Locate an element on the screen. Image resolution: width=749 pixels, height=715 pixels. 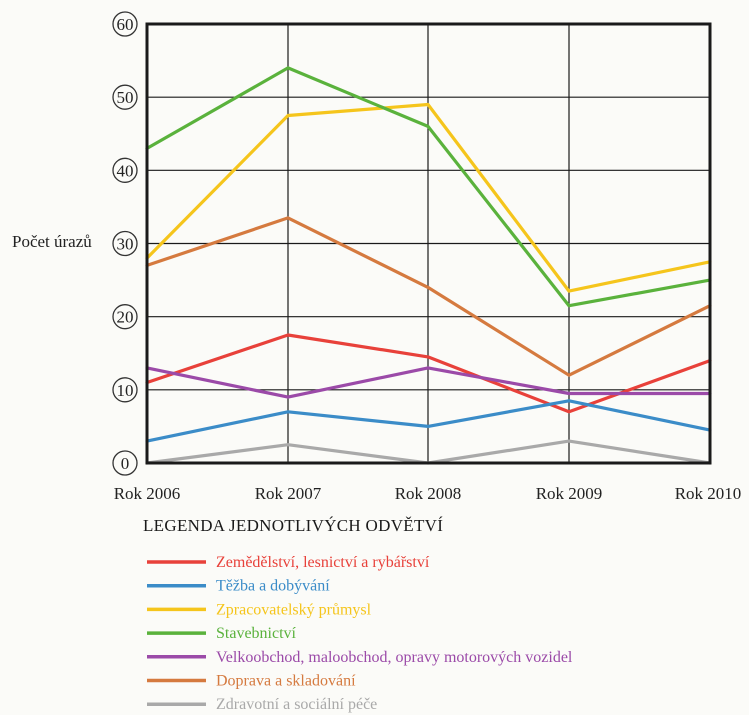
y-tick-label: 0 is located at coordinates (125, 463).